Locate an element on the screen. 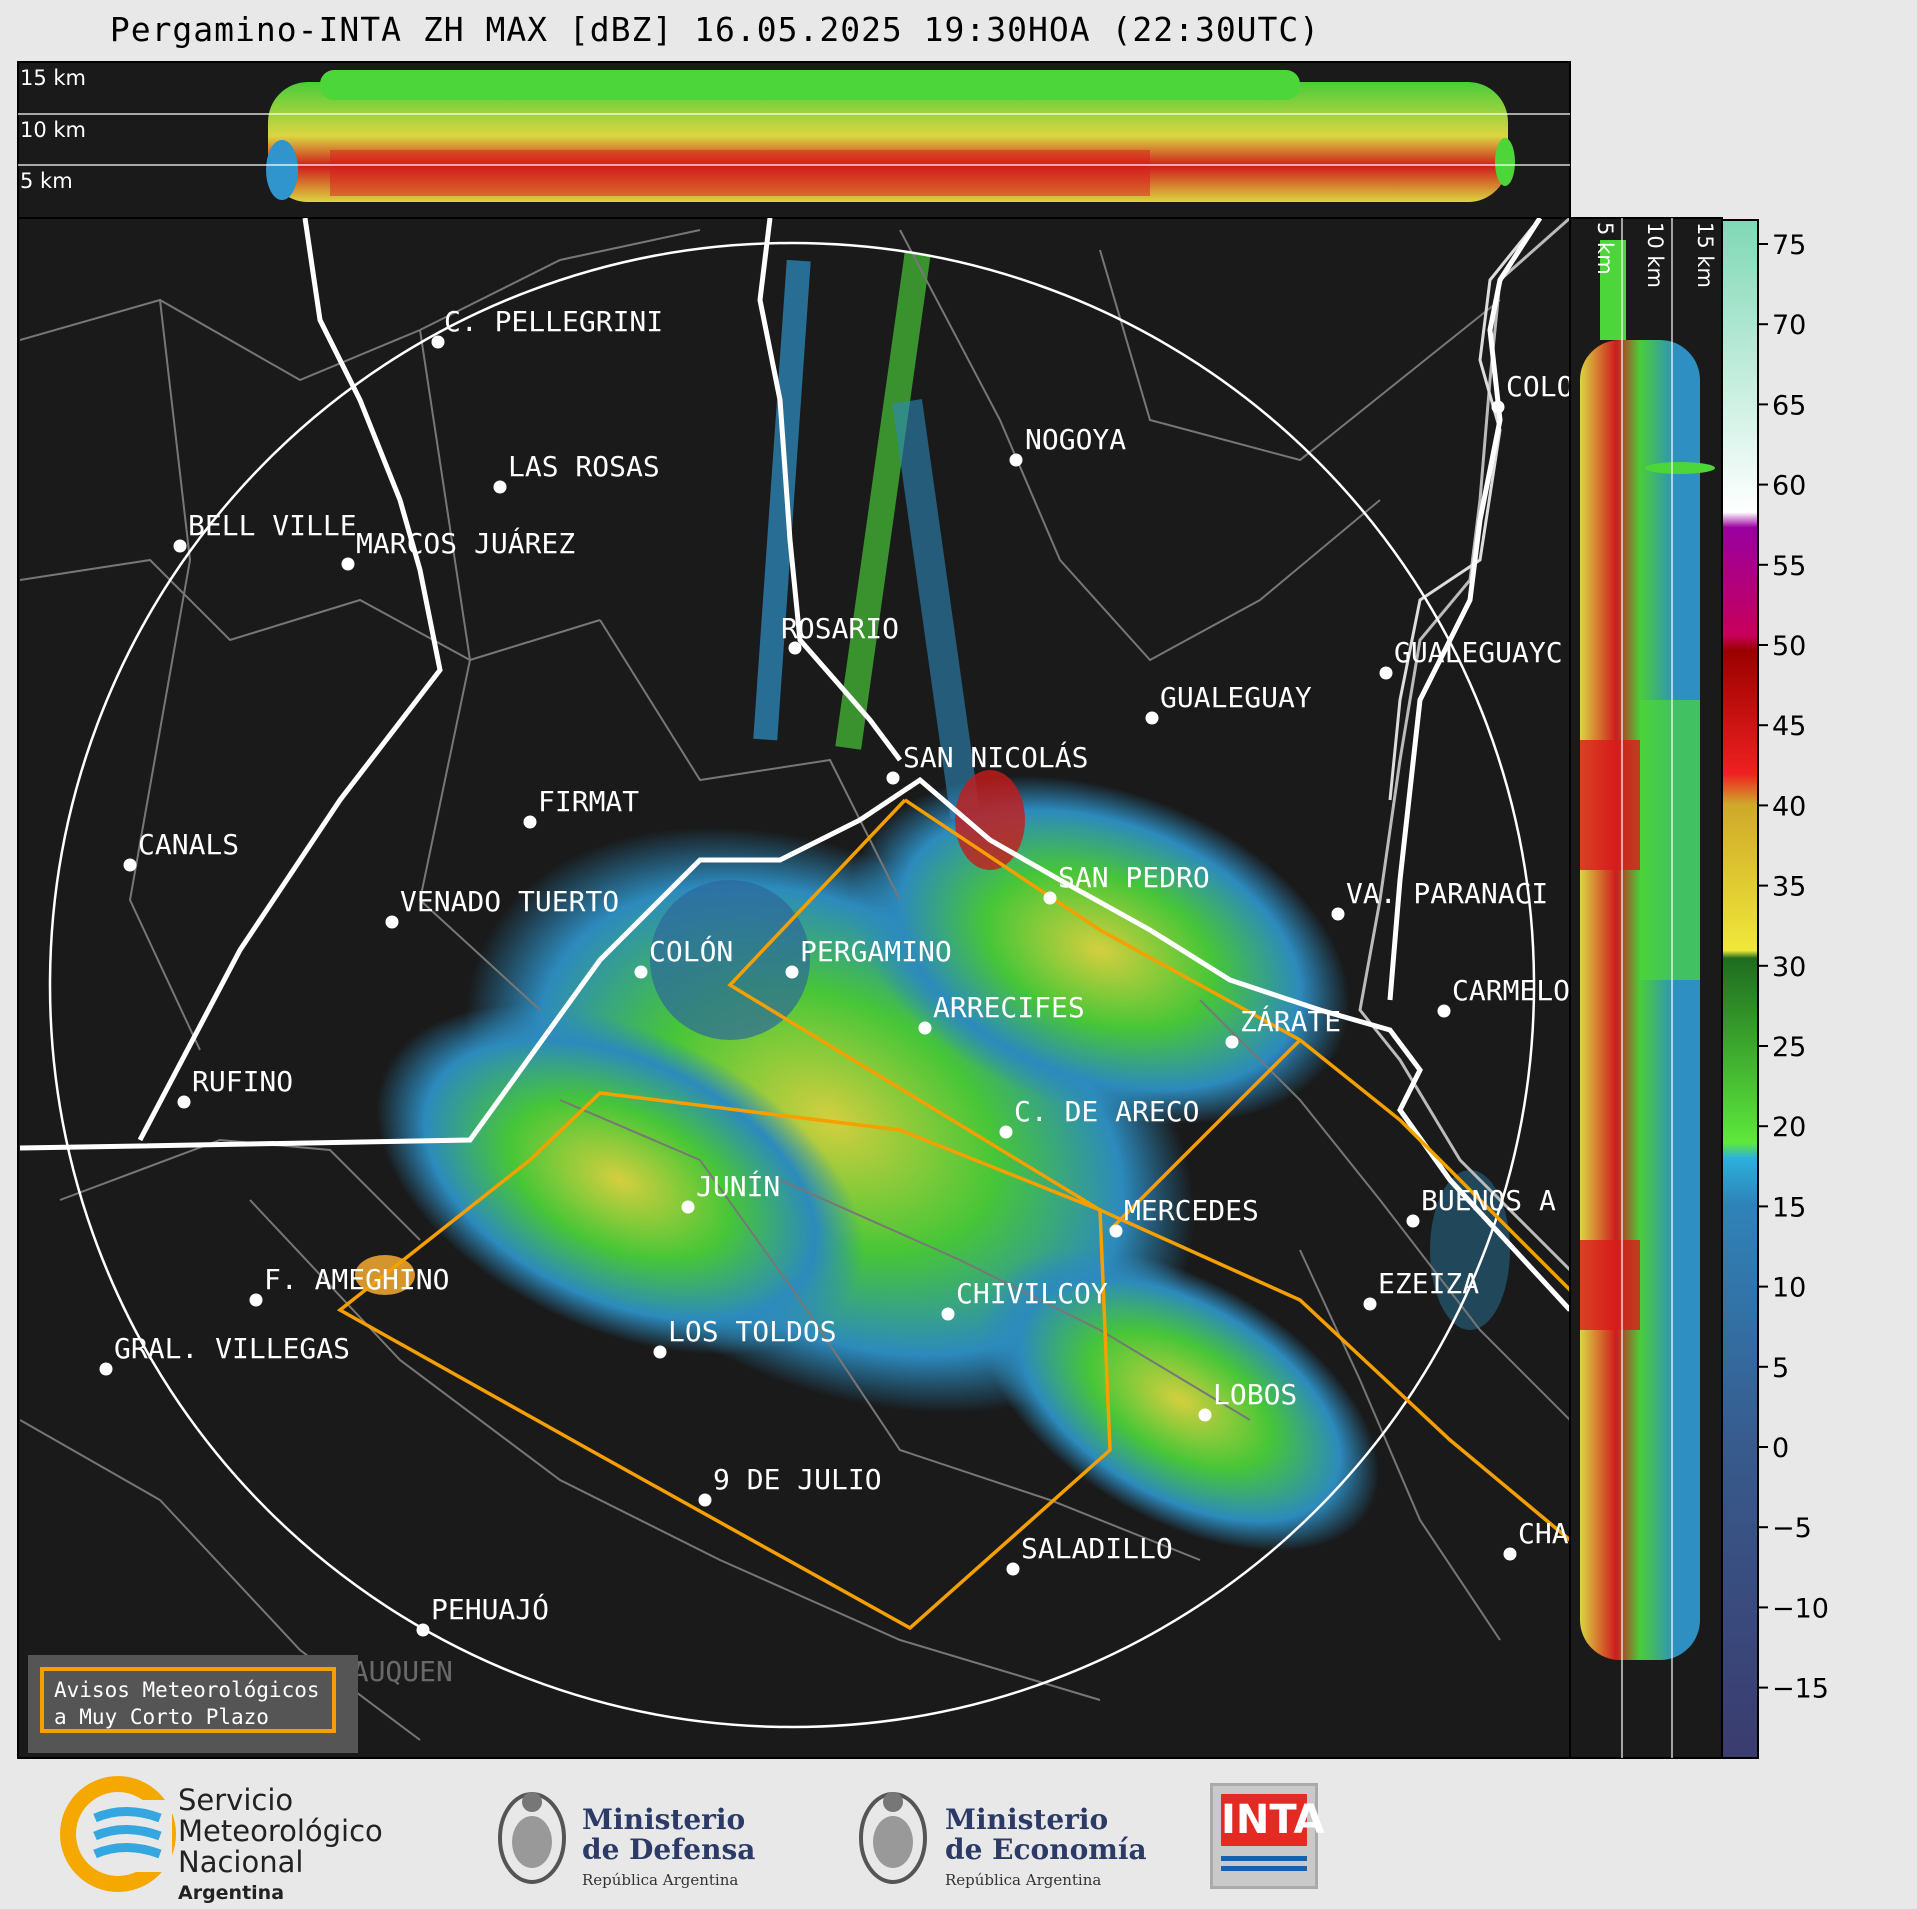  top-cross-section-echoes is located at coordinates (890, 136).